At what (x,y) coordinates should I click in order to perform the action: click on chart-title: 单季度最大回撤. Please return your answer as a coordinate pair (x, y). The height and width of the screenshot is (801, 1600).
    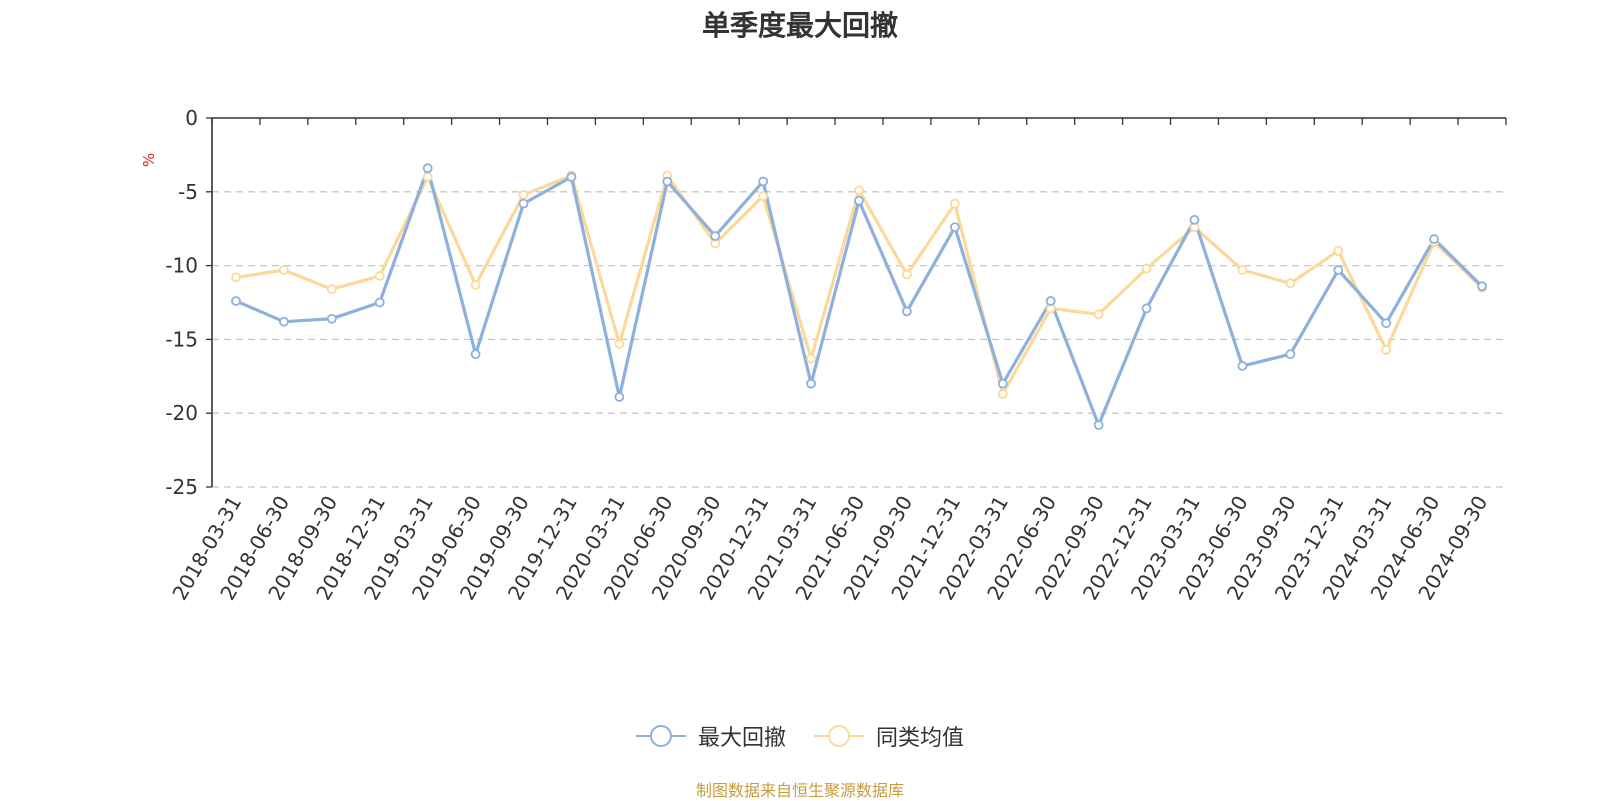
    Looking at the image, I should click on (799, 25).